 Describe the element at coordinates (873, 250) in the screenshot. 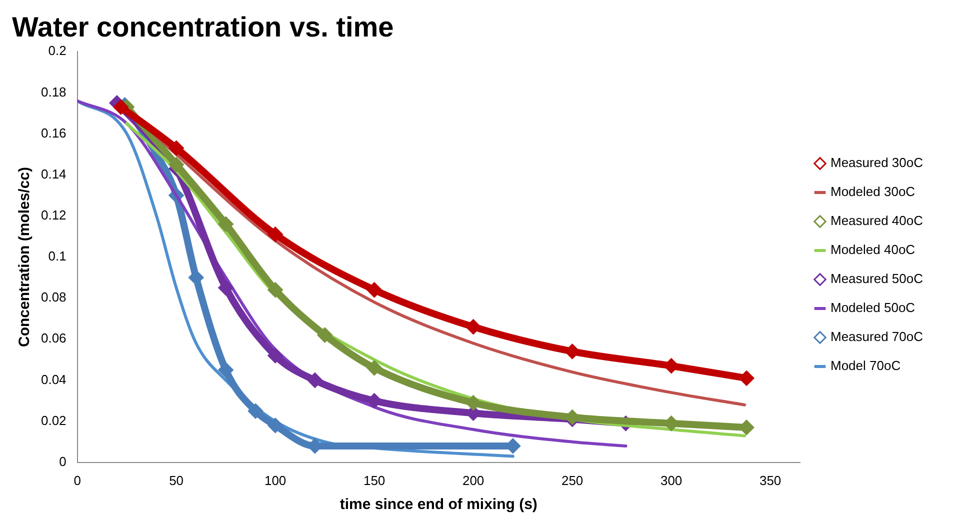

I see `legend-label: Modeled 40oC` at that location.